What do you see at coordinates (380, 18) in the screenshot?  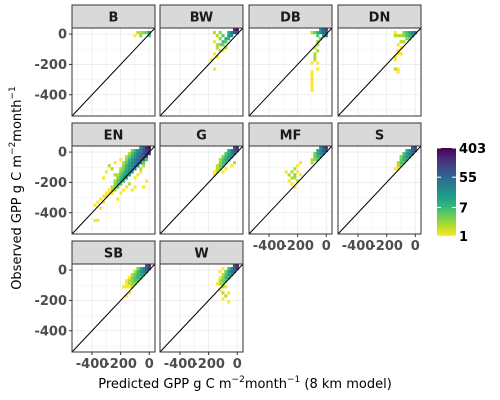 I see `facet-label: DN` at bounding box center [380, 18].